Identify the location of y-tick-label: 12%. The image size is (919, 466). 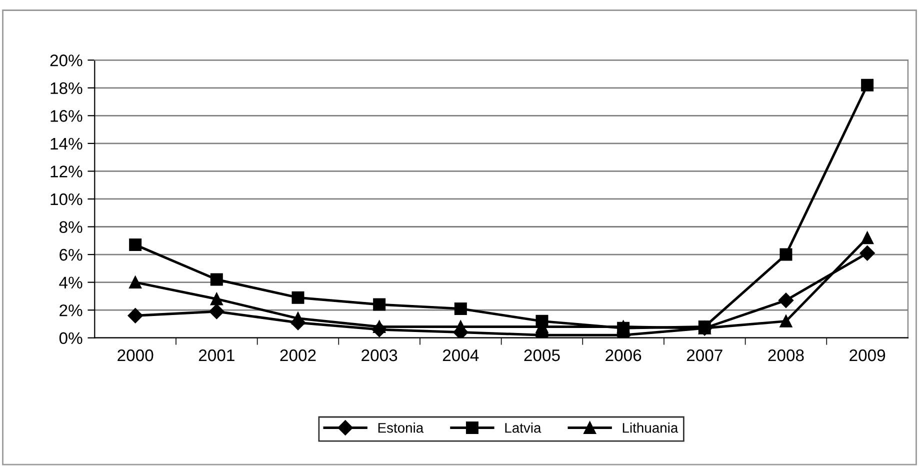
(66, 172).